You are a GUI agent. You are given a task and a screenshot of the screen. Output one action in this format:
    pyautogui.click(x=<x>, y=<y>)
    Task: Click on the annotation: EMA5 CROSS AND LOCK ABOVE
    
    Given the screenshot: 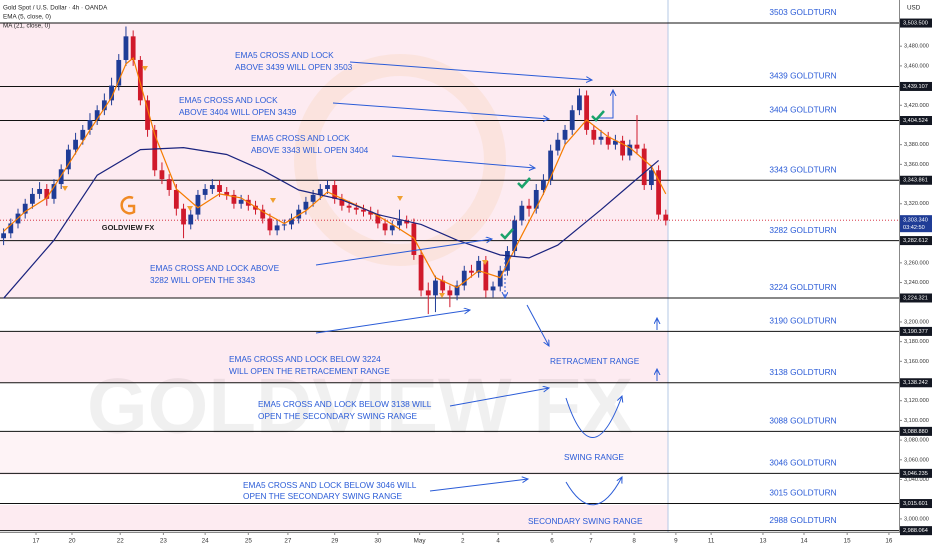 What is the action you would take?
    pyautogui.click(x=215, y=268)
    